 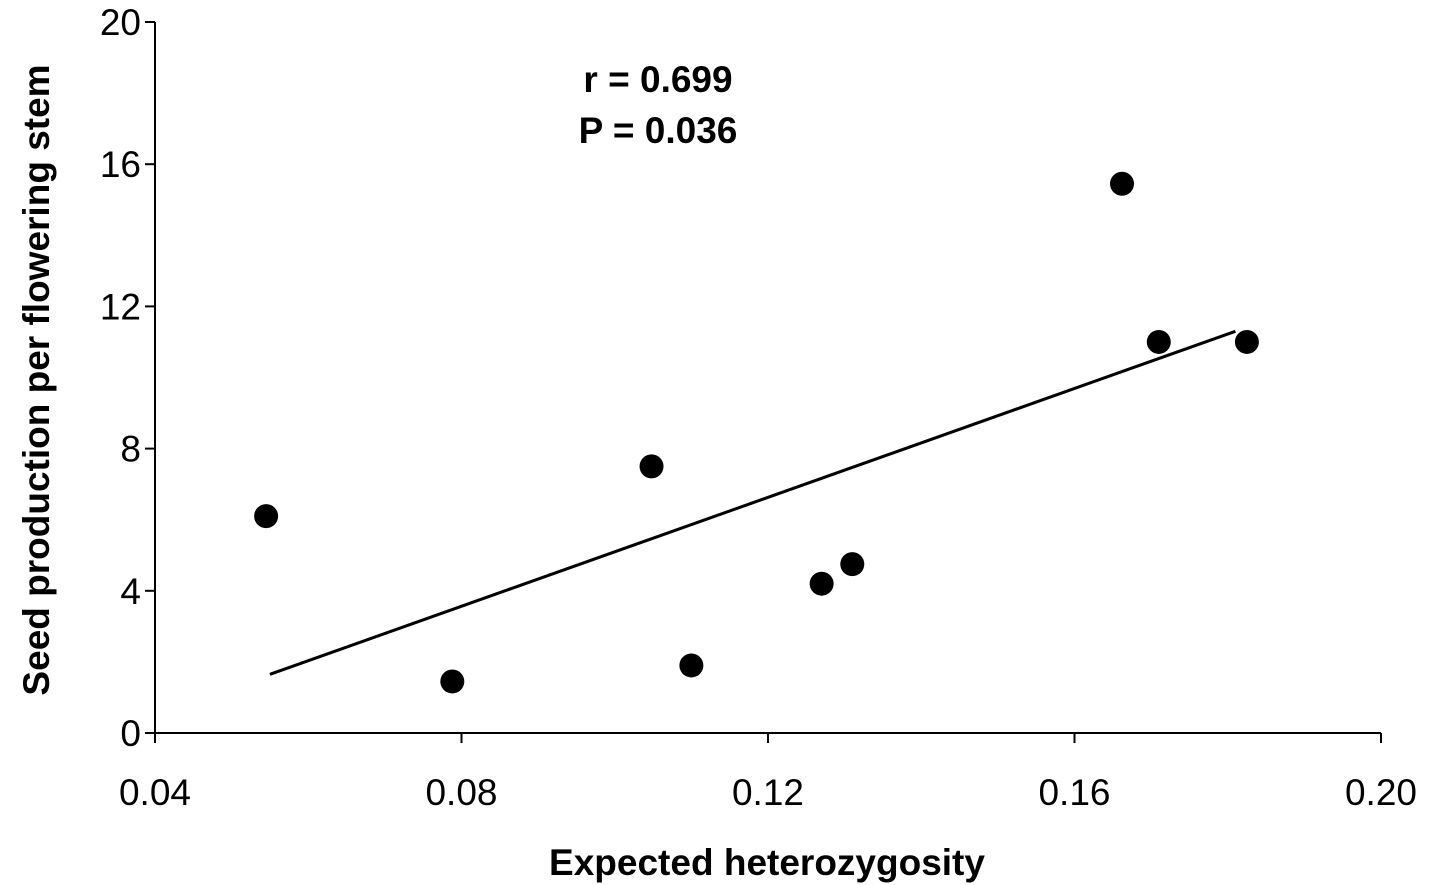 I want to click on x-tick-label: 0.20, so click(x=1381, y=792).